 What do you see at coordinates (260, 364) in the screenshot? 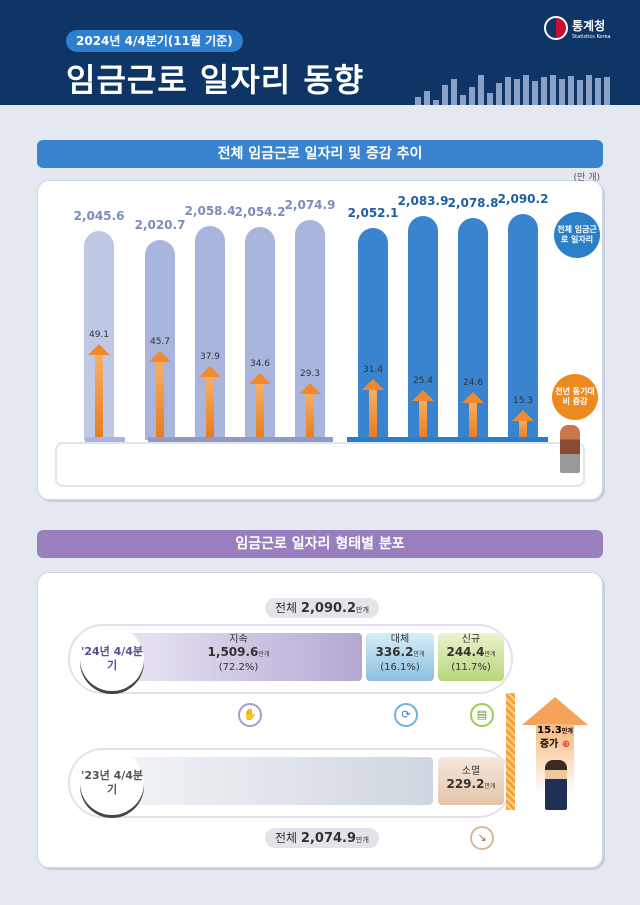
I see `change-value-label: 34.6` at bounding box center [260, 364].